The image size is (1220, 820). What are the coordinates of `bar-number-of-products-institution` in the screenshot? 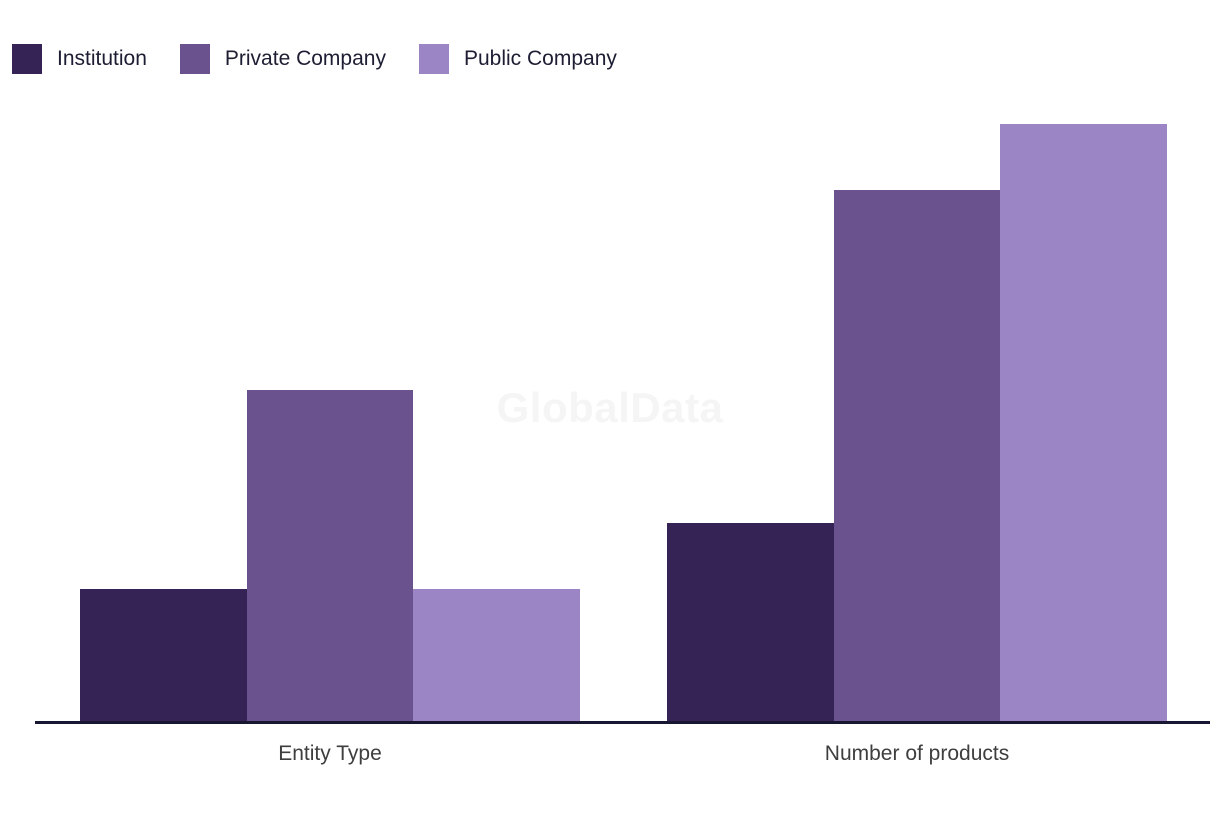 It's located at (750, 622).